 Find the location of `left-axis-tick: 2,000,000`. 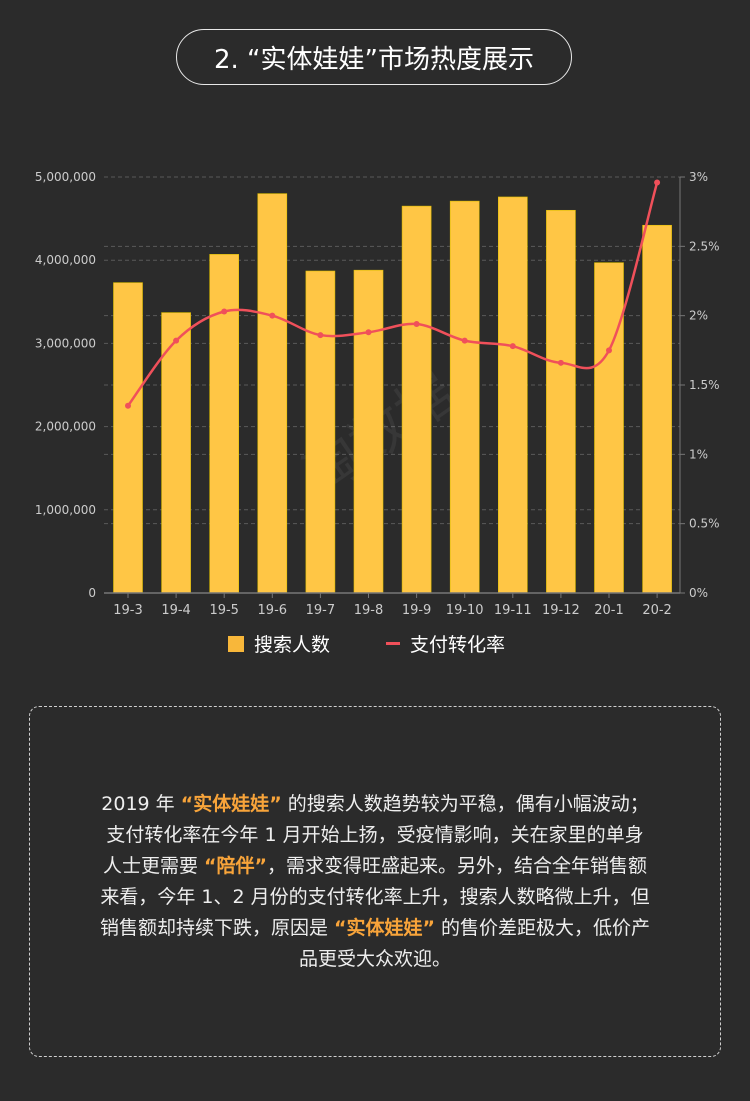

left-axis-tick: 2,000,000 is located at coordinates (65, 427).